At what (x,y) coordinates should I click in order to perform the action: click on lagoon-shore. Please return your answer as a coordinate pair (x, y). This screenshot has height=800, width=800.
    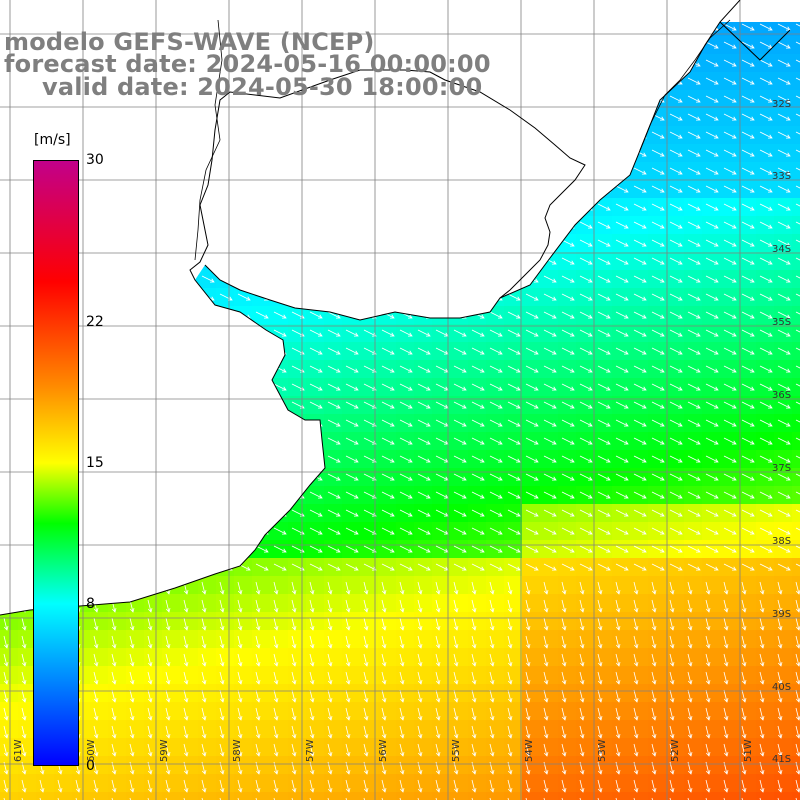
    Looking at the image, I should click on (685, 85).